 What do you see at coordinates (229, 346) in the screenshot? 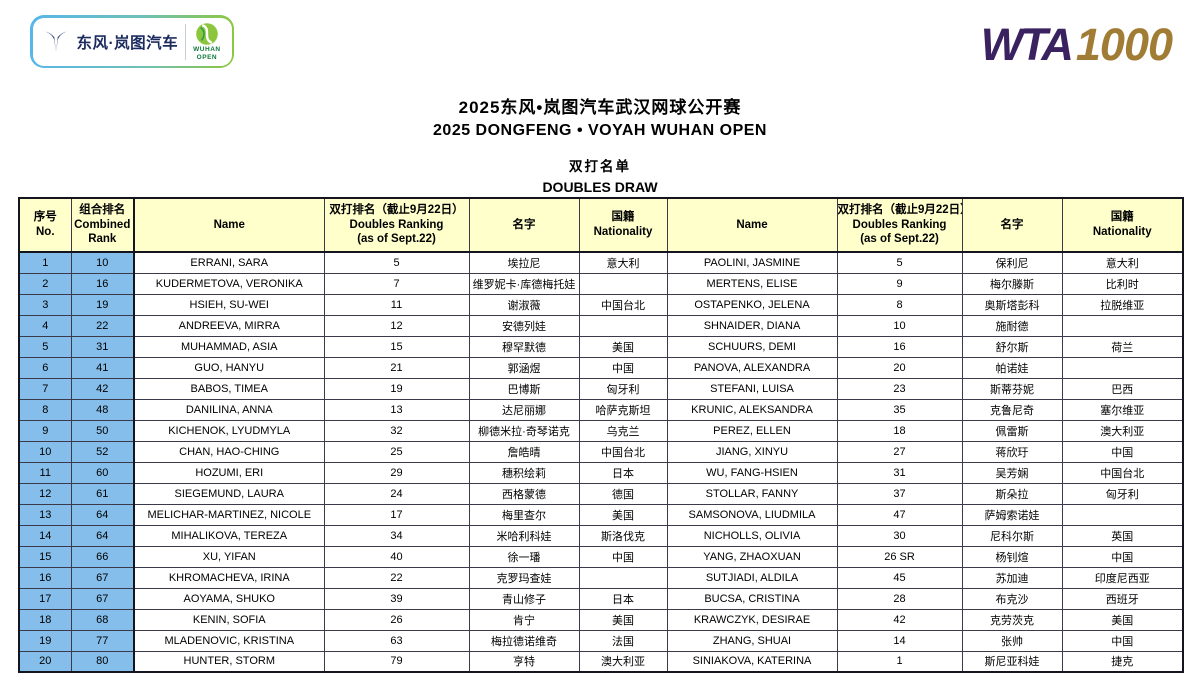
I see `cell-name1: MUHAMMAD, ASIA` at bounding box center [229, 346].